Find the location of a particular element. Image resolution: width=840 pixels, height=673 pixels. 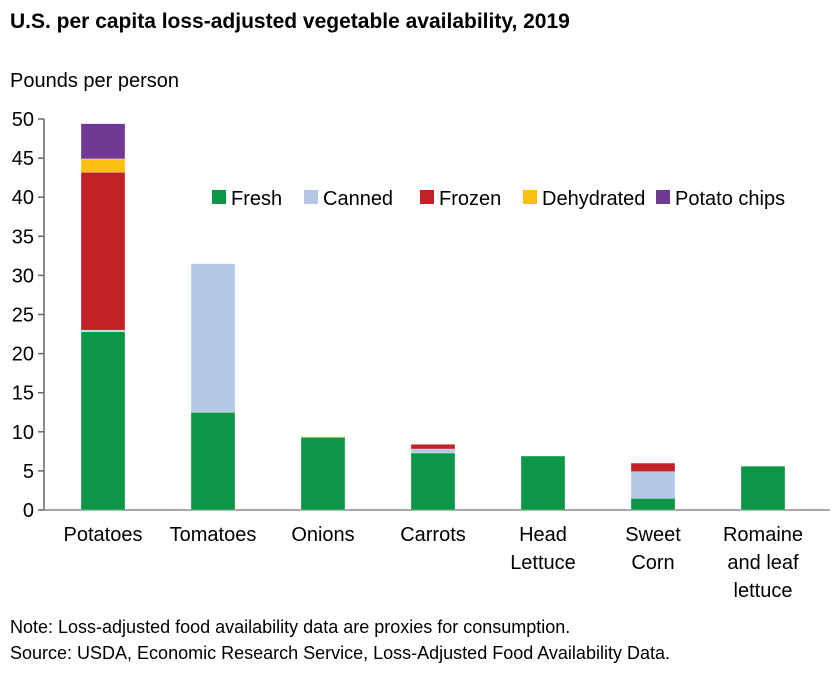

y-tick-label: 5 is located at coordinates (28, 472).